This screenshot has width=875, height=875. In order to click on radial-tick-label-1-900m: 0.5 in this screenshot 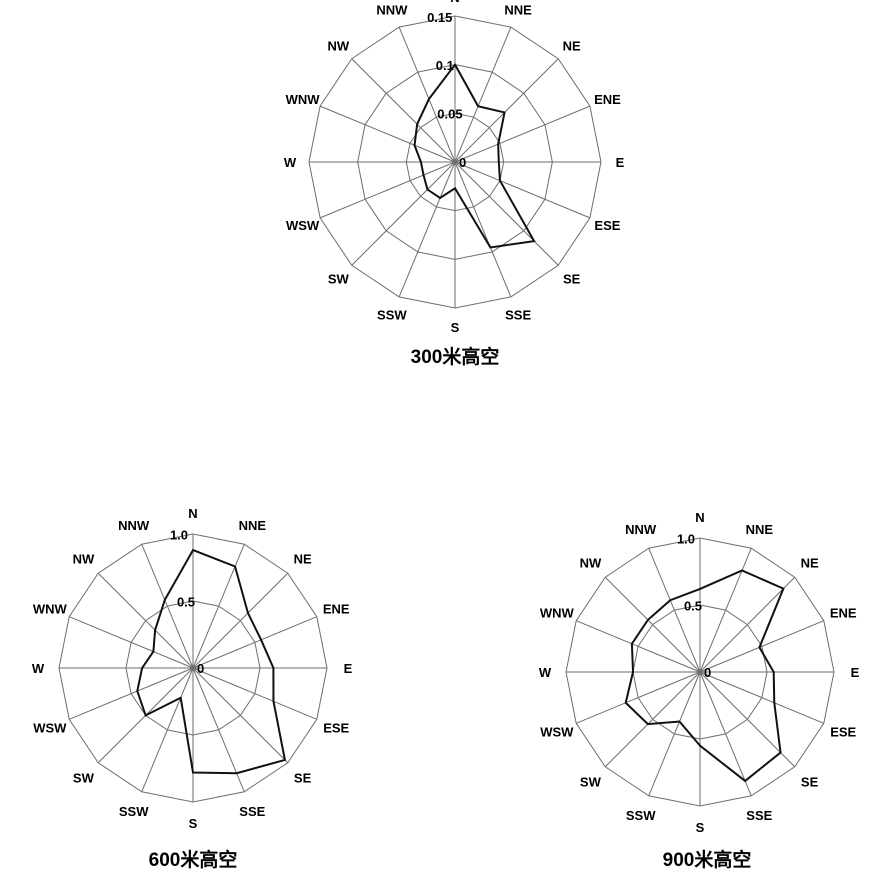, I will do `click(693, 605)`.